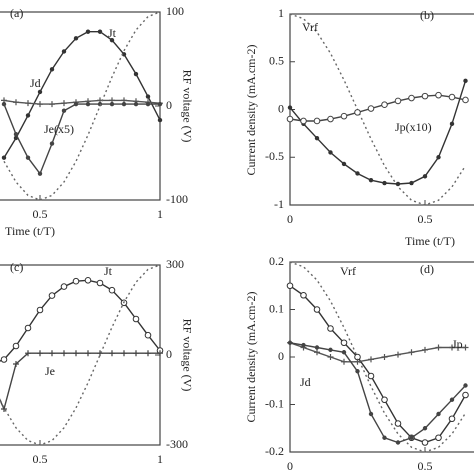 The height and width of the screenshot is (474, 474). I want to click on y2-axis-label: RF voltage (V), so click(187, 106).